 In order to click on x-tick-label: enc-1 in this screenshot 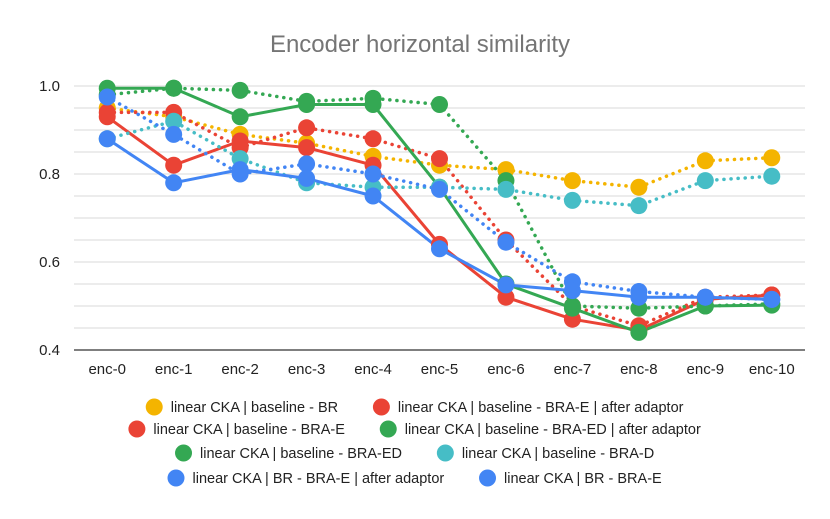, I will do `click(174, 369)`.